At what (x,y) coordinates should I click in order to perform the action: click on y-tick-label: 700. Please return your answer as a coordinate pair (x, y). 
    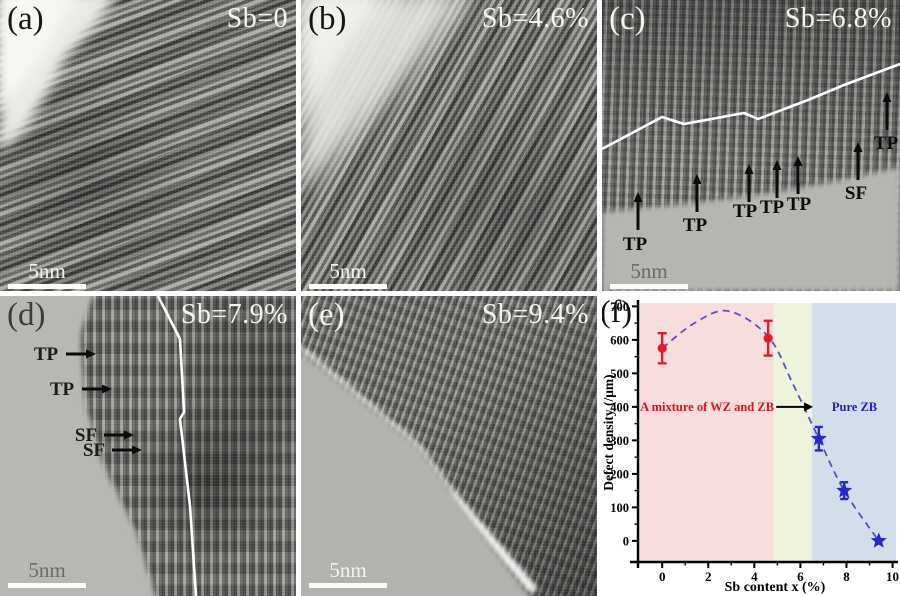
    Looking at the image, I should click on (619, 307).